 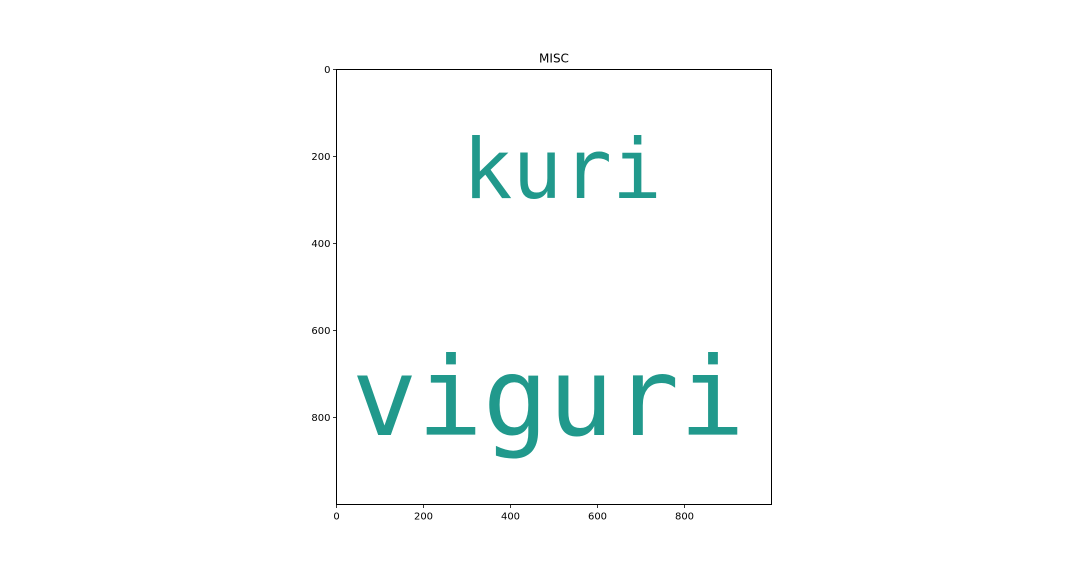 What do you see at coordinates (320, 157) in the screenshot?
I see `y-tick-label: 200` at bounding box center [320, 157].